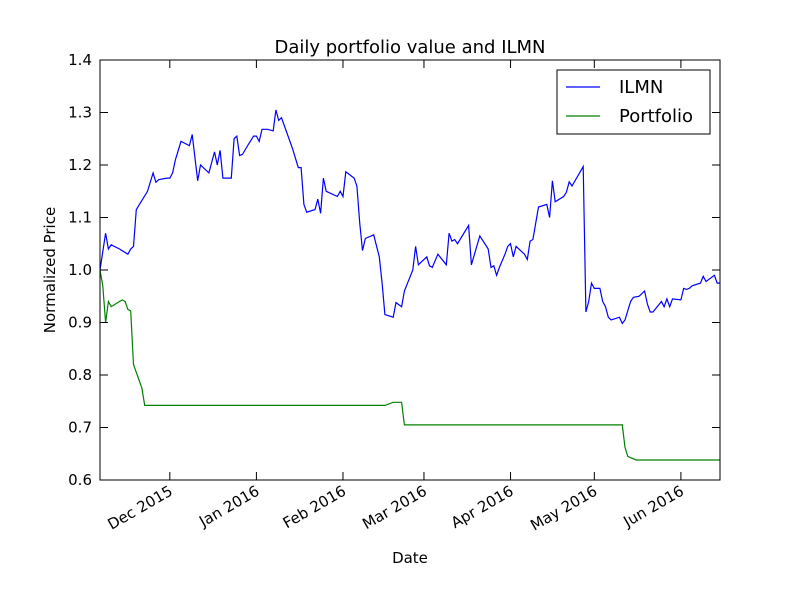 This screenshot has height=600, width=800. What do you see at coordinates (80, 165) in the screenshot?
I see `y-tick-label: 1.2` at bounding box center [80, 165].